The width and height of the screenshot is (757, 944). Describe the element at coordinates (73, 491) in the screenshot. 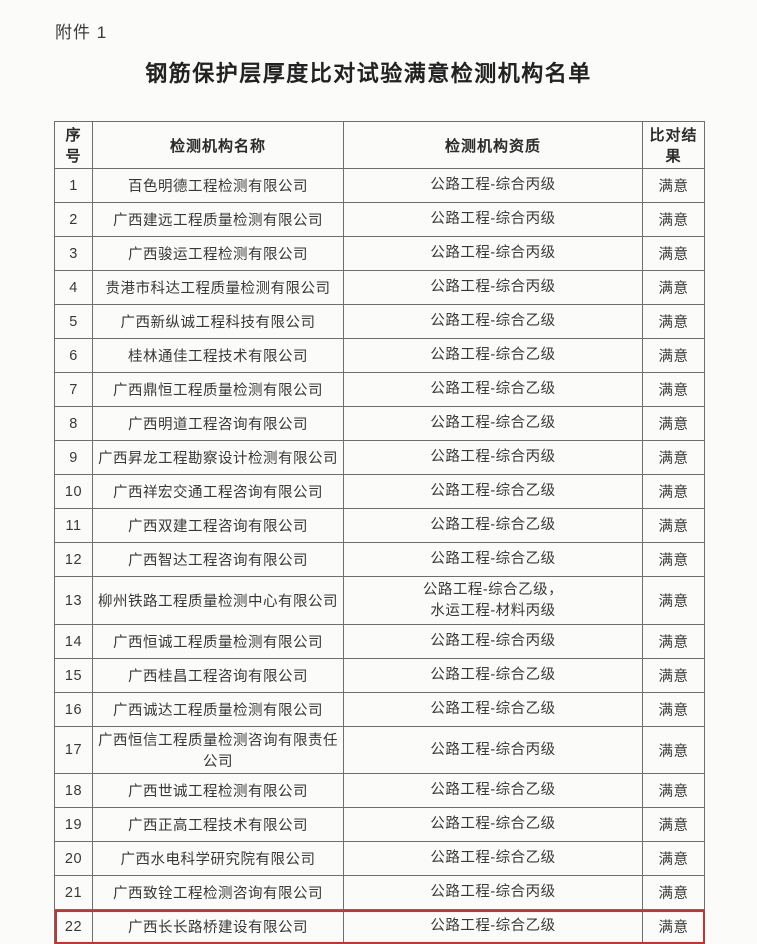

I see `row-number: 10` at that location.